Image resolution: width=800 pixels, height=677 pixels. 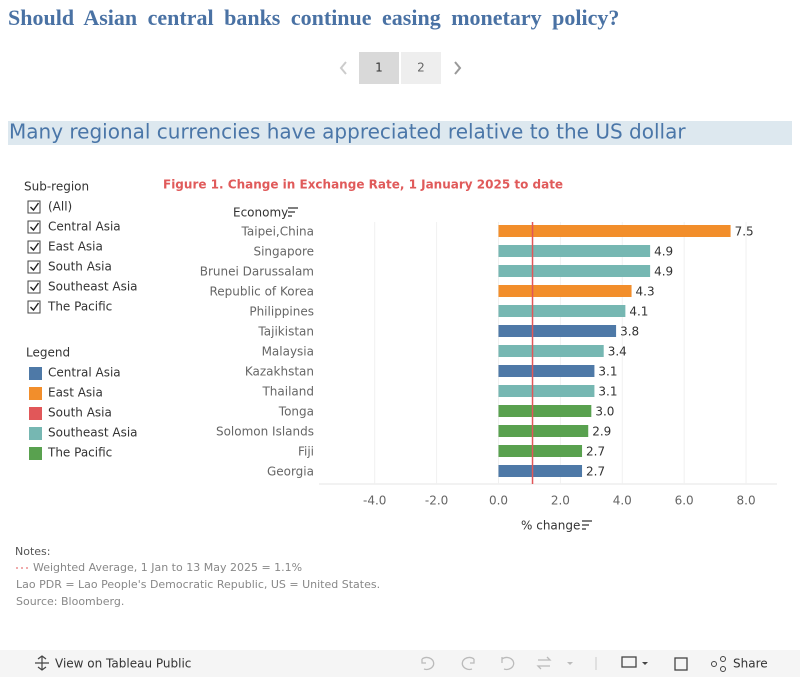 I want to click on x-tick-label: 0.0, so click(x=498, y=501).